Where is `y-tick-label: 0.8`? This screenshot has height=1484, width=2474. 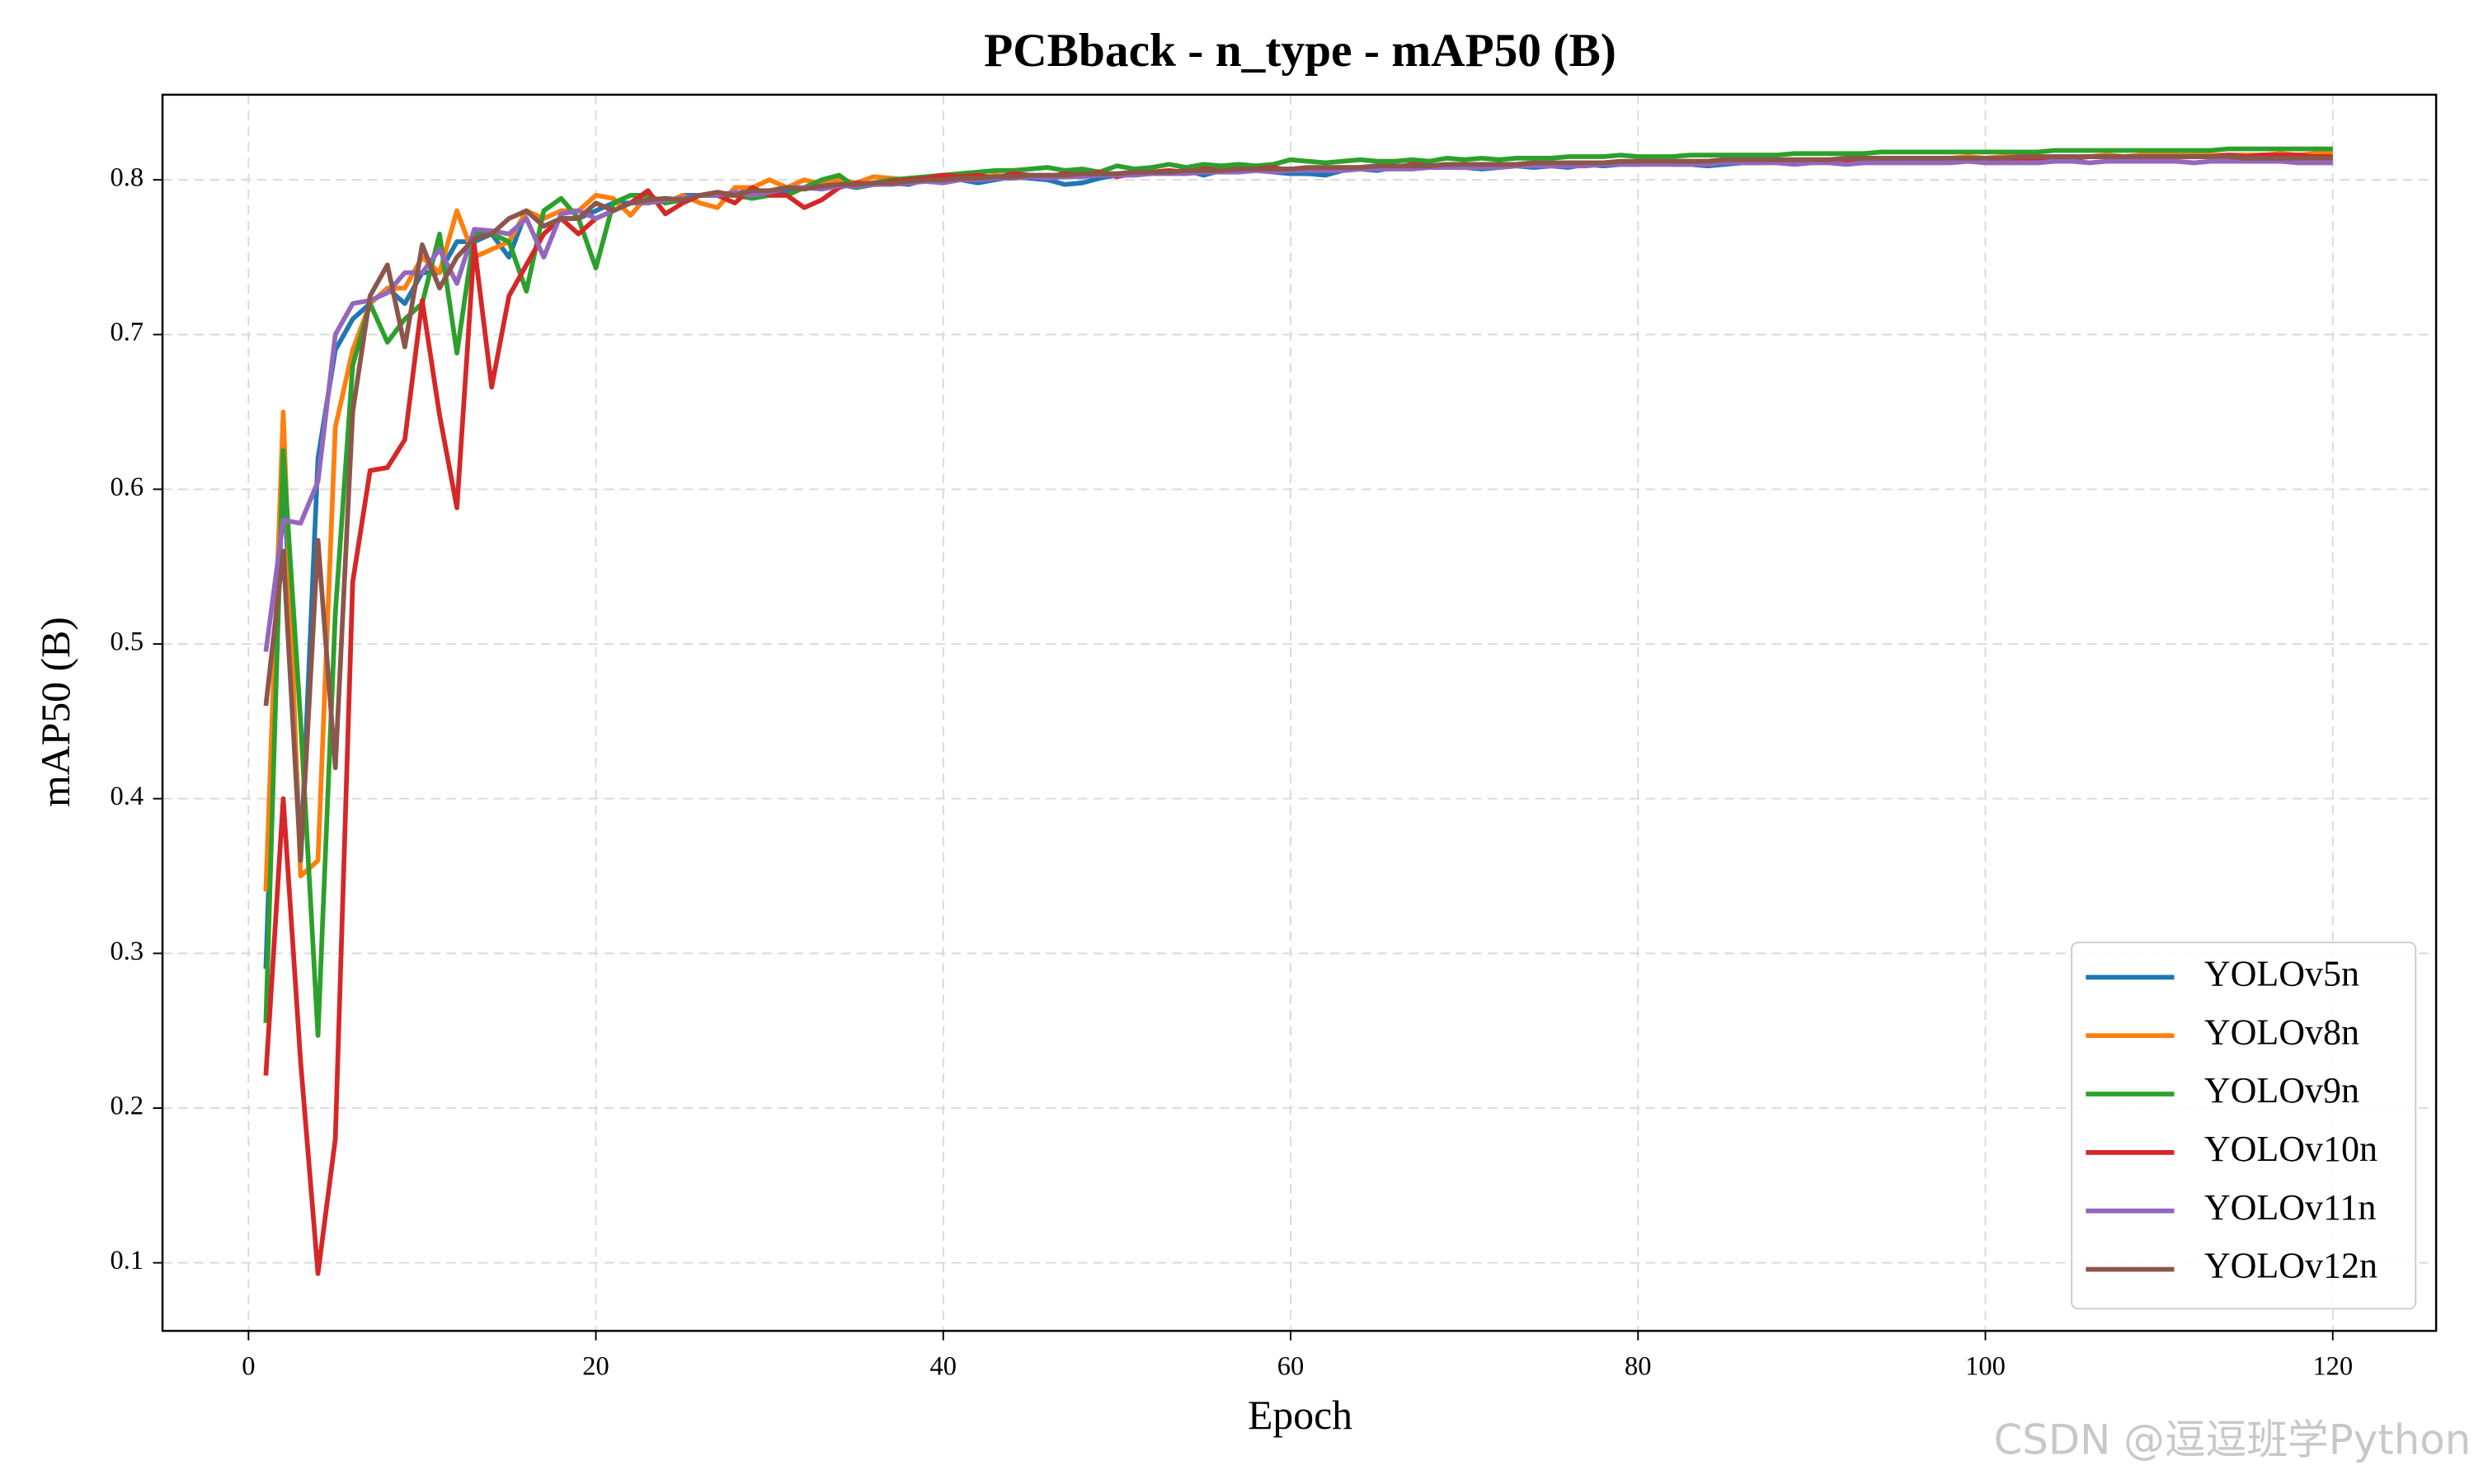
y-tick-label: 0.8 is located at coordinates (126, 178).